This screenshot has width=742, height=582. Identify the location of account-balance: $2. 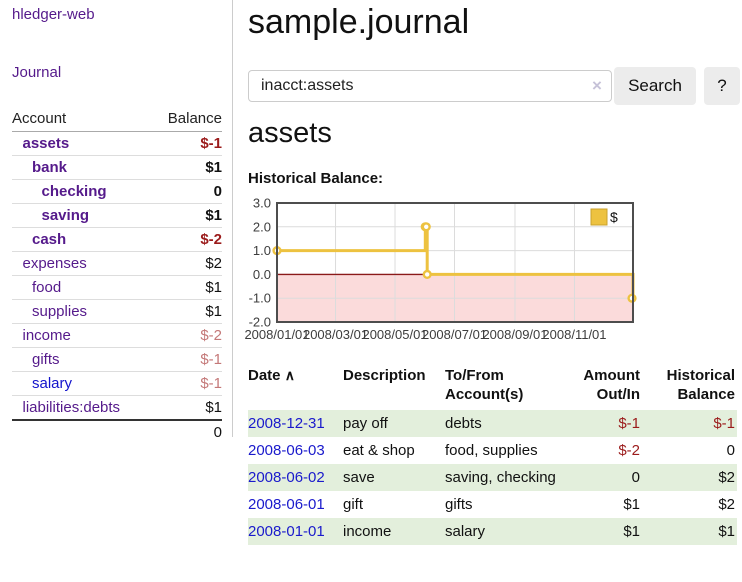
(186, 263).